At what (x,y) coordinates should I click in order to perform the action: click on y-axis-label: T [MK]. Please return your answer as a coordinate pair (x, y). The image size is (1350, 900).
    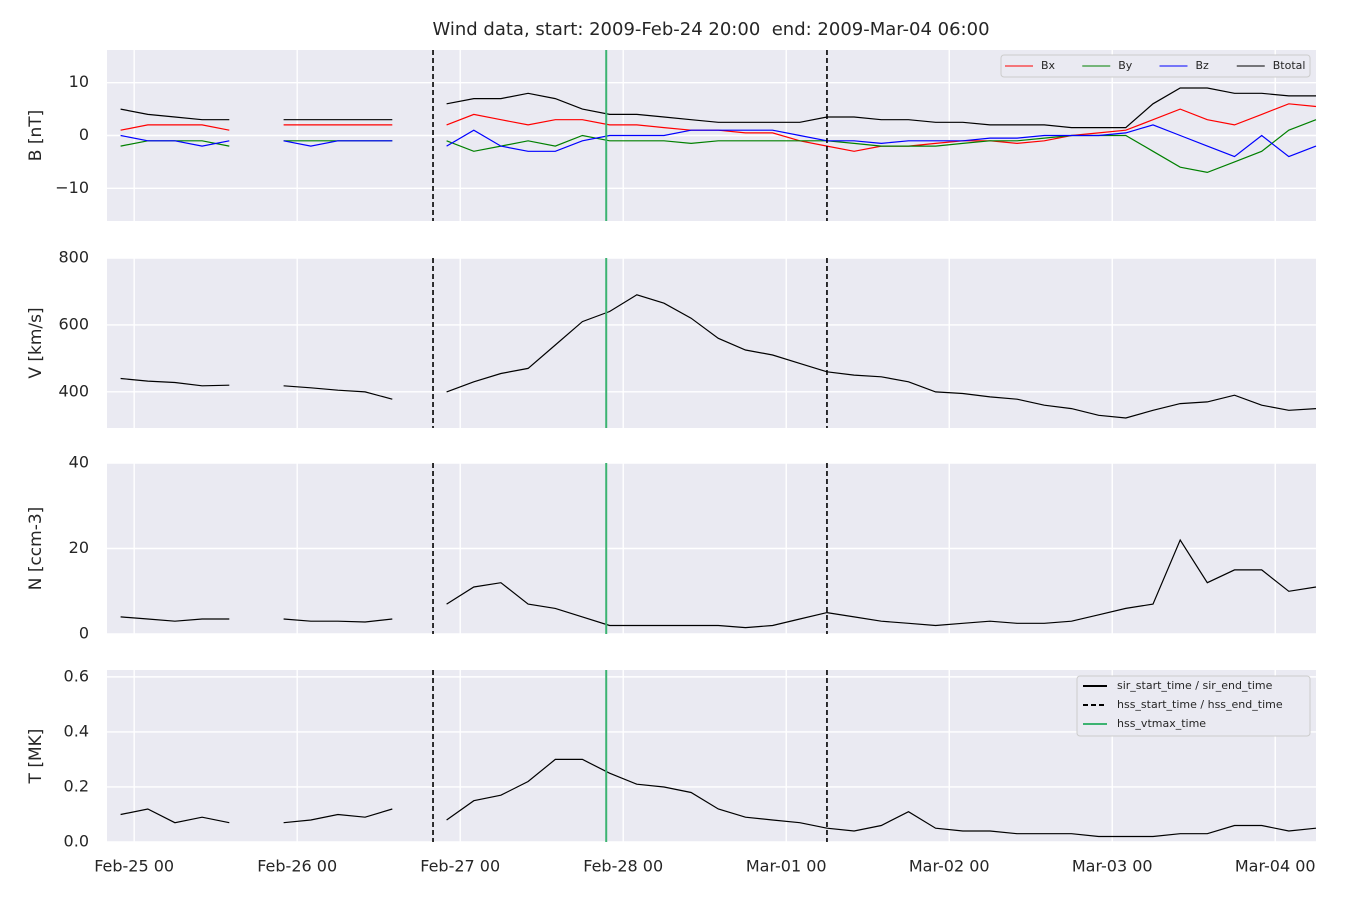
    Looking at the image, I should click on (36, 757).